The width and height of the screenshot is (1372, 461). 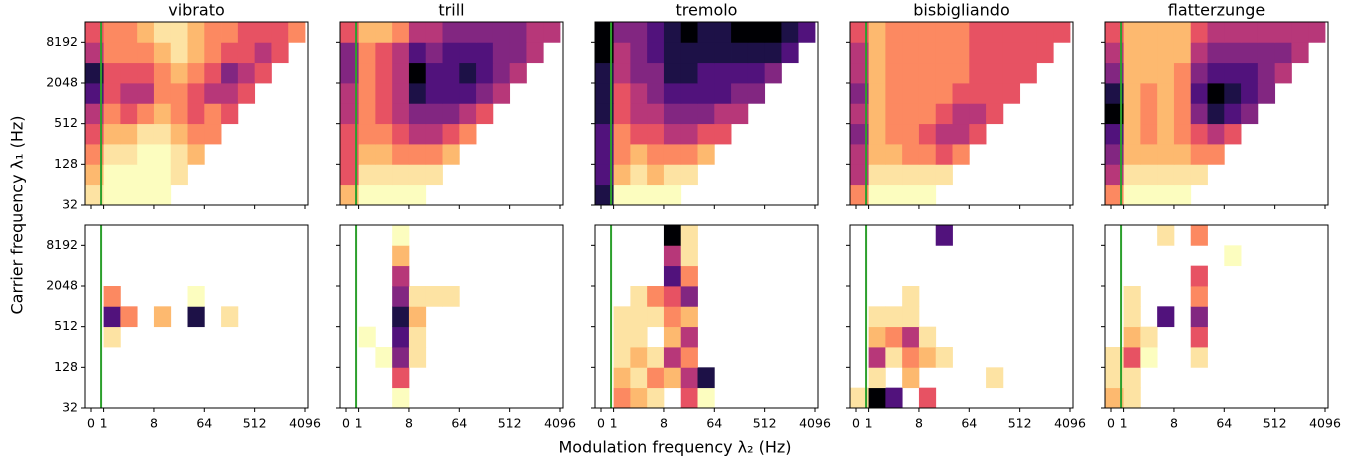 I want to click on panel-title: bisbigliando, so click(x=961, y=10).